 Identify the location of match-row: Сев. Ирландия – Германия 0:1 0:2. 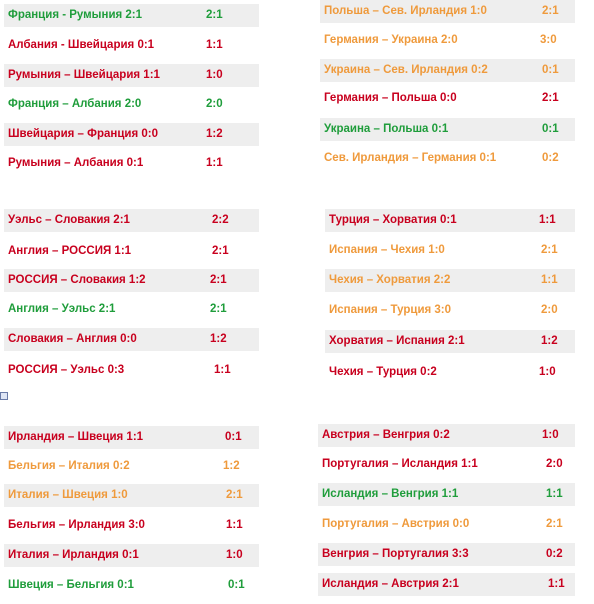
(447, 158).